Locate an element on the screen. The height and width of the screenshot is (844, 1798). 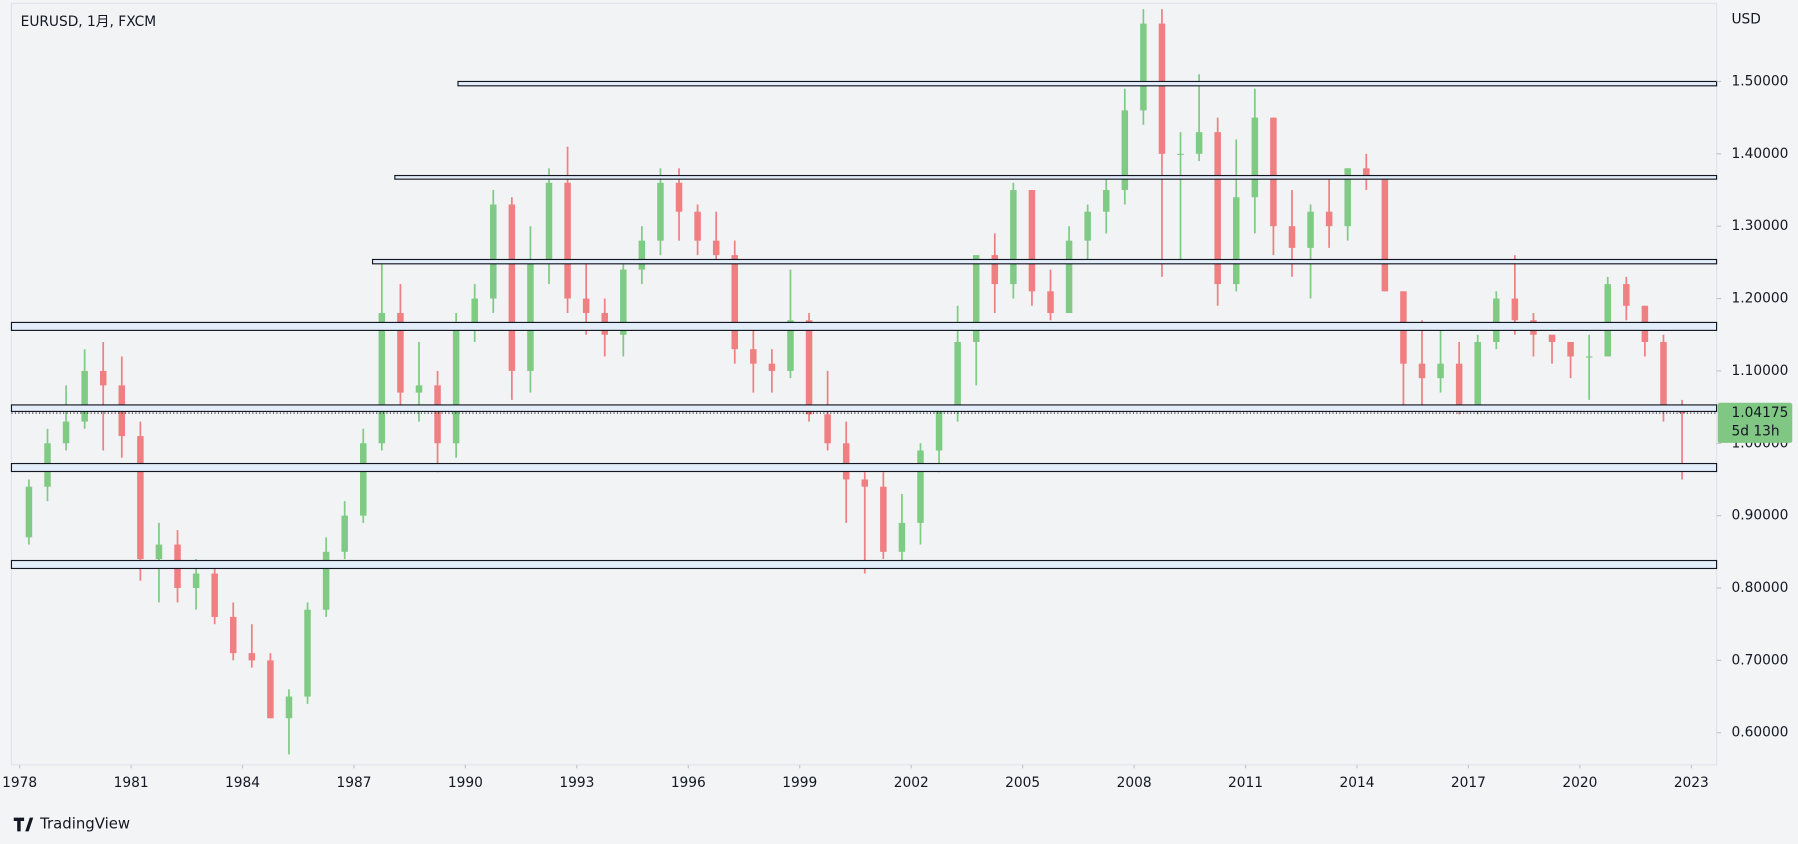
x-tick-label: 1981 is located at coordinates (131, 783).